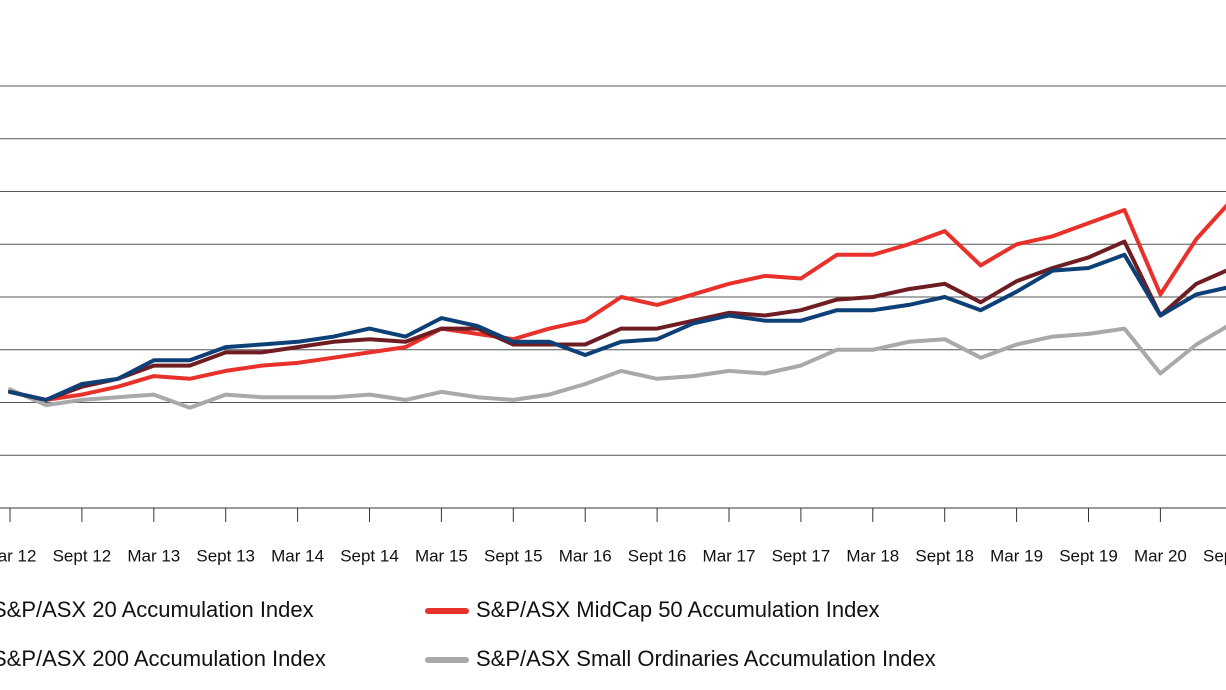  I want to click on x-tick-label: Mar 16, so click(585, 555).